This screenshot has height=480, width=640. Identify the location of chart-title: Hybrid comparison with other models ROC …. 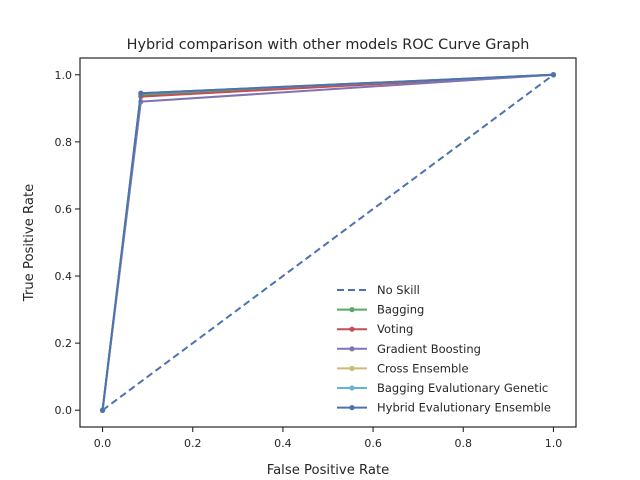
(328, 45).